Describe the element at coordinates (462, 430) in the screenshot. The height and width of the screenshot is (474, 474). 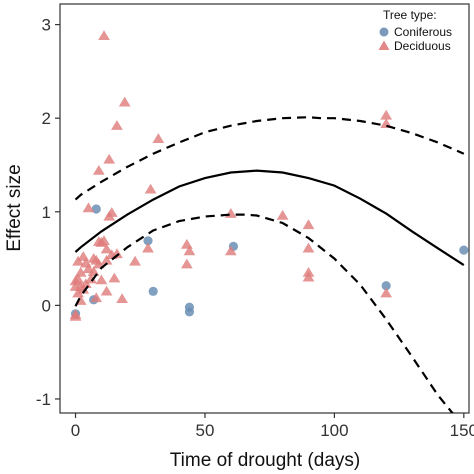
I see `x-tick-label: 150` at that location.